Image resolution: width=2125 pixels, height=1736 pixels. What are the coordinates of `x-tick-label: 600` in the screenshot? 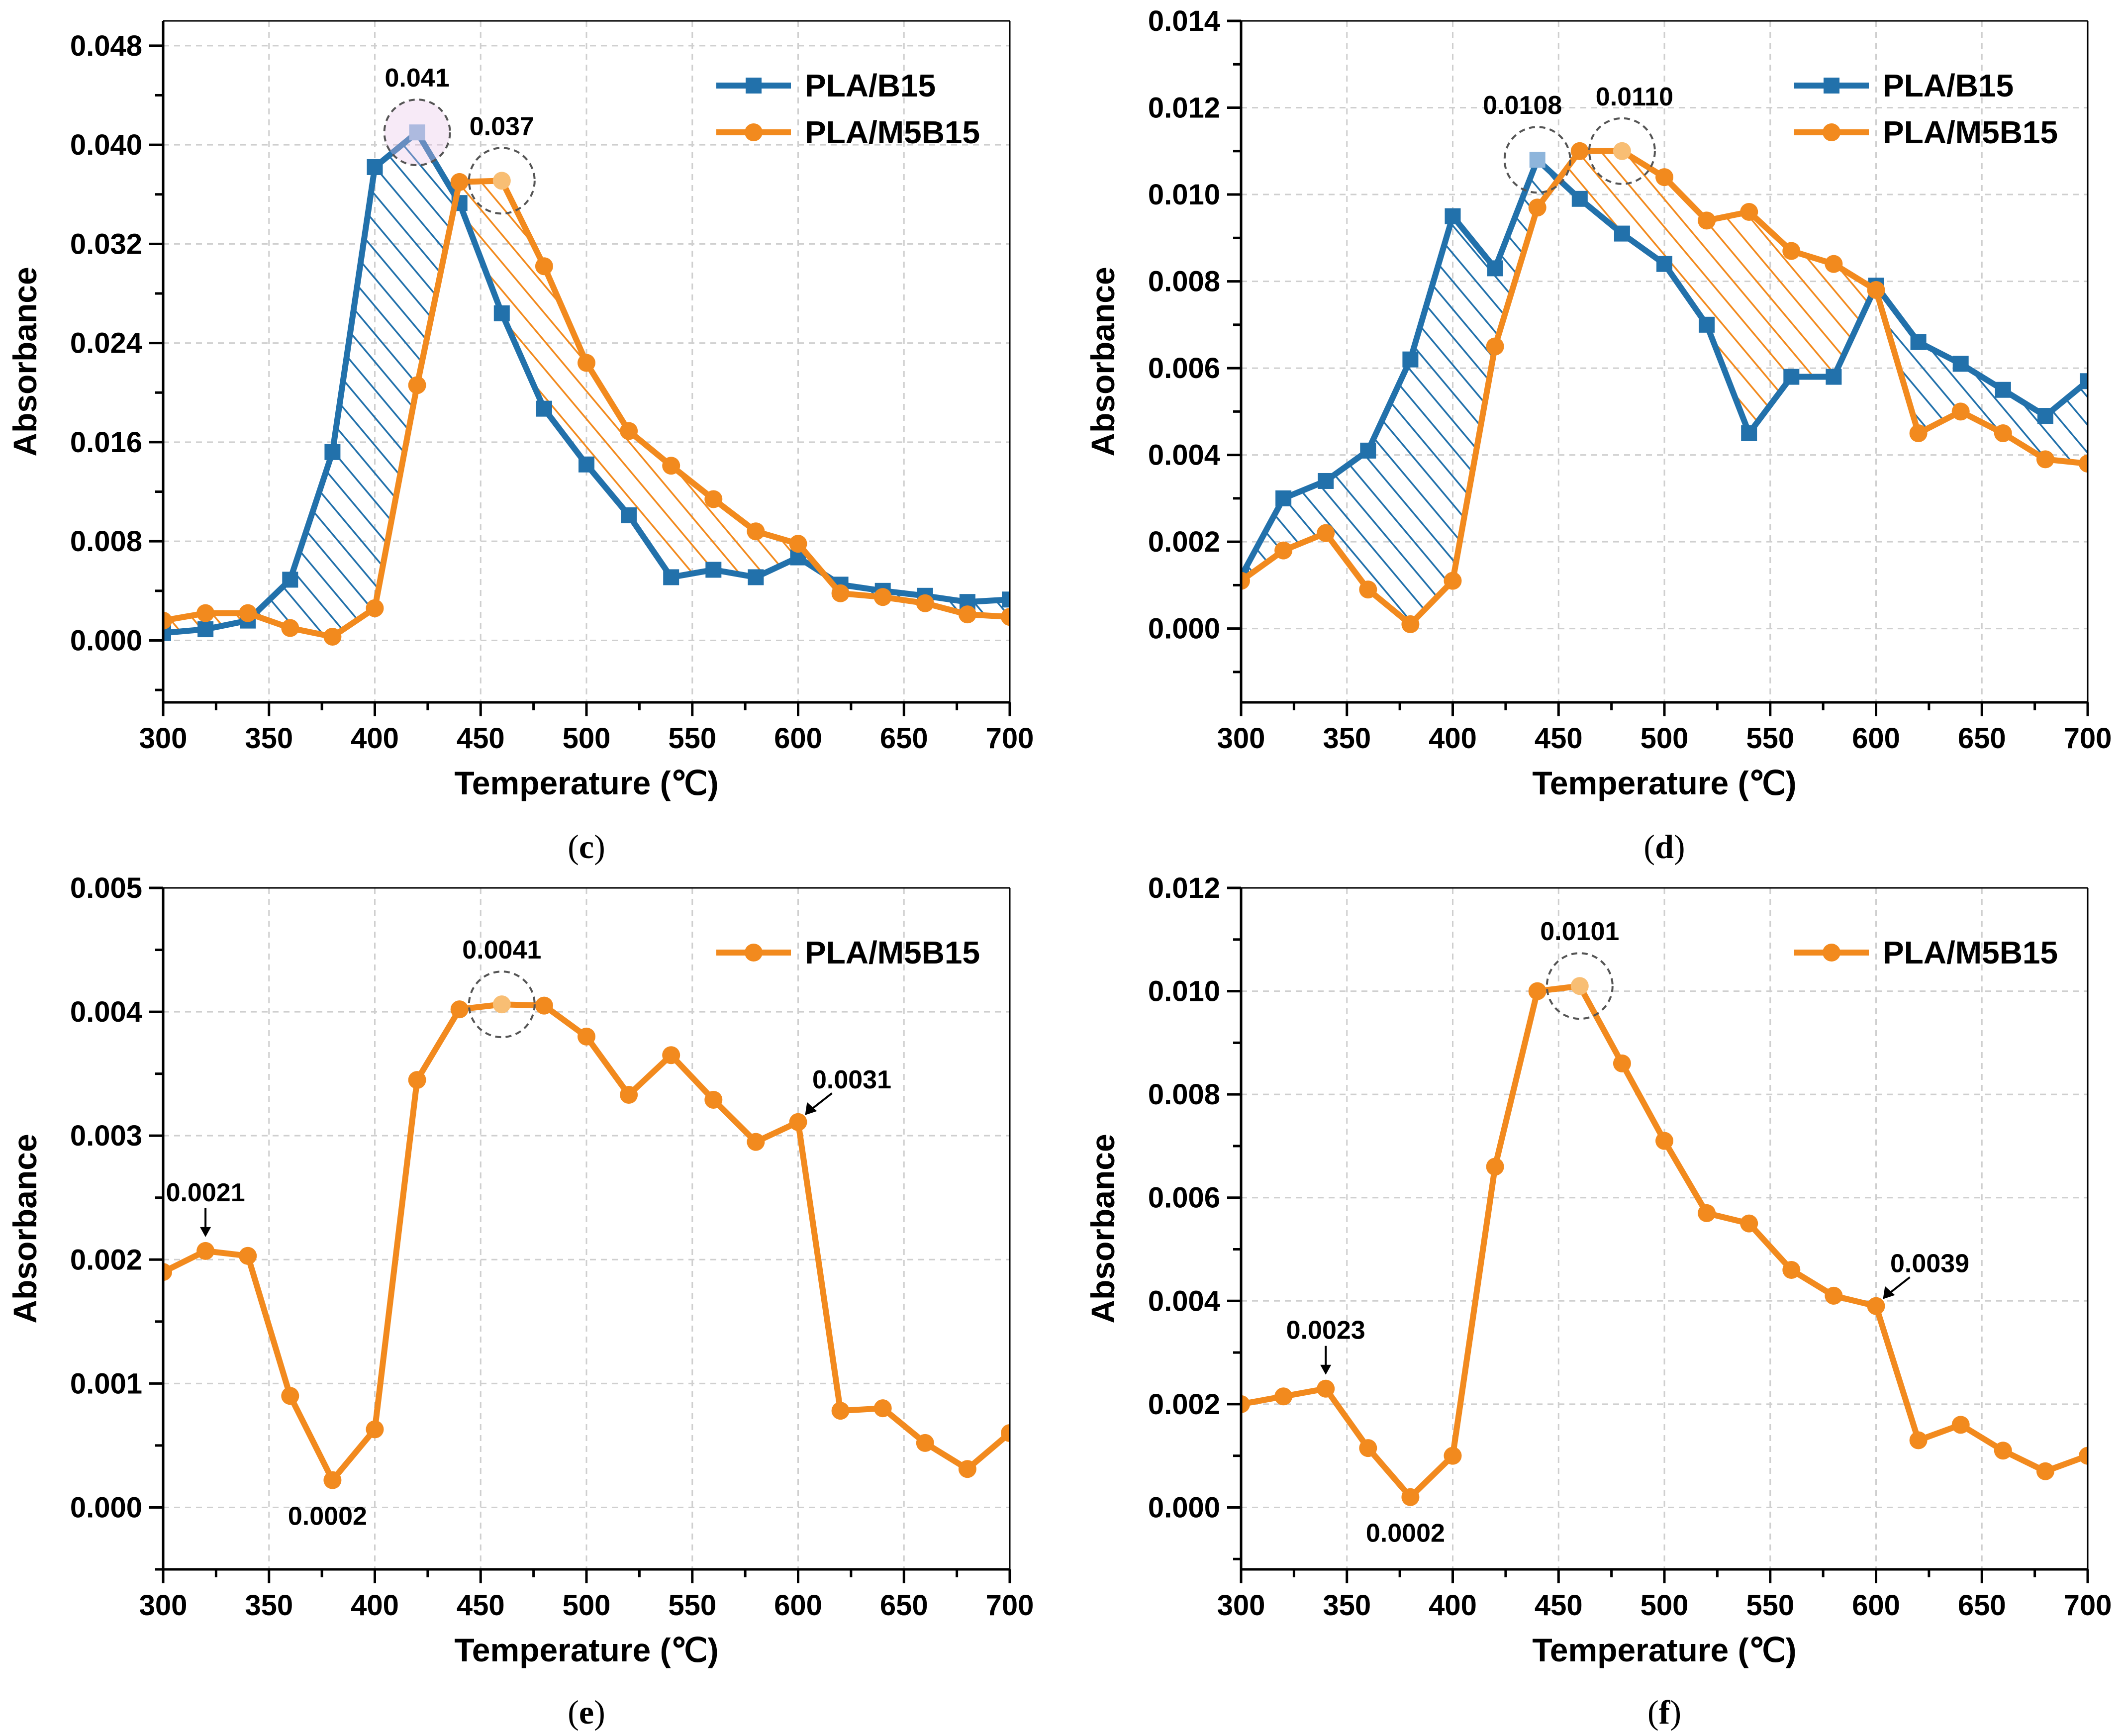 It's located at (798, 739).